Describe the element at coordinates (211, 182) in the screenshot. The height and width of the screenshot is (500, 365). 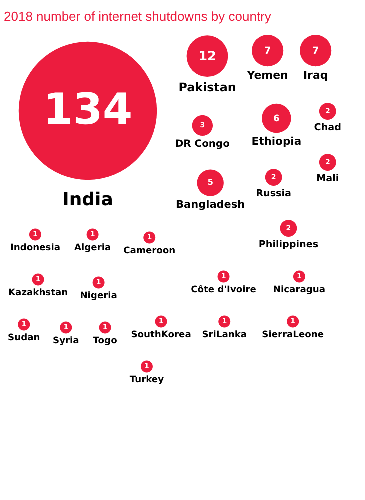
I see `data-label: 5` at that location.